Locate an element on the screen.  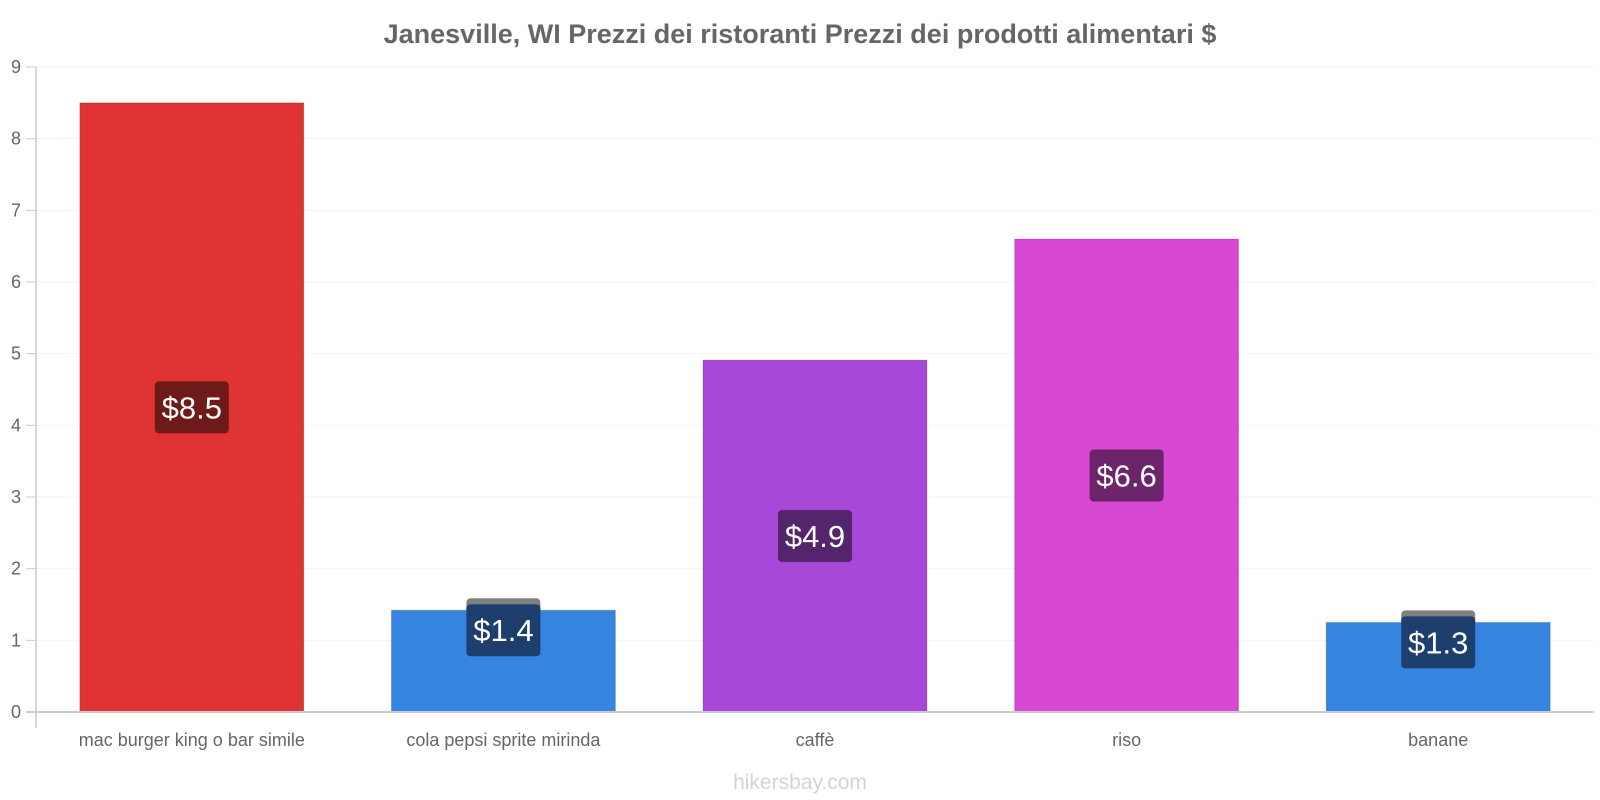
x-tick-label: banane is located at coordinates (1438, 740).